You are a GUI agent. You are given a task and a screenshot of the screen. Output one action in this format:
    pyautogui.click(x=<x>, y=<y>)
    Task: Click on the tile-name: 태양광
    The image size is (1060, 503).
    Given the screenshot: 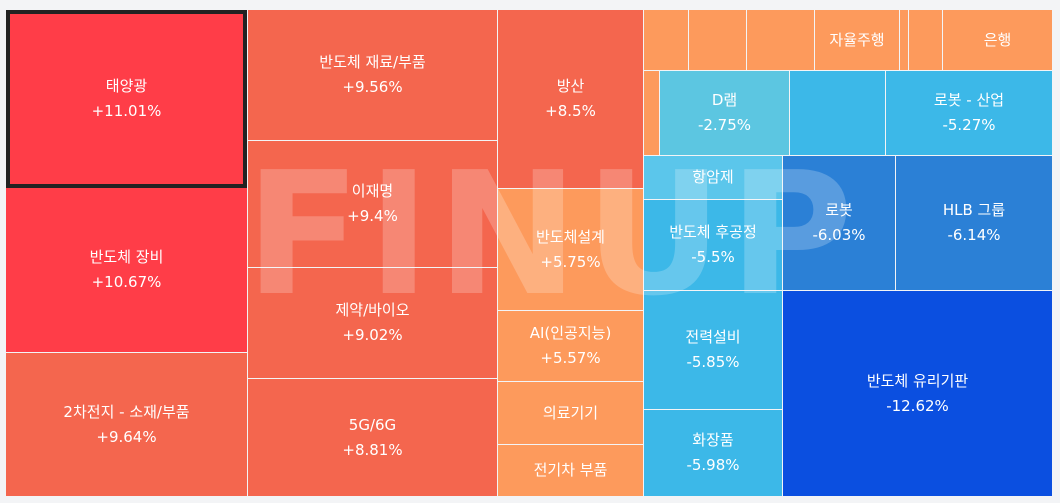 What is the action you would take?
    pyautogui.click(x=126, y=86)
    